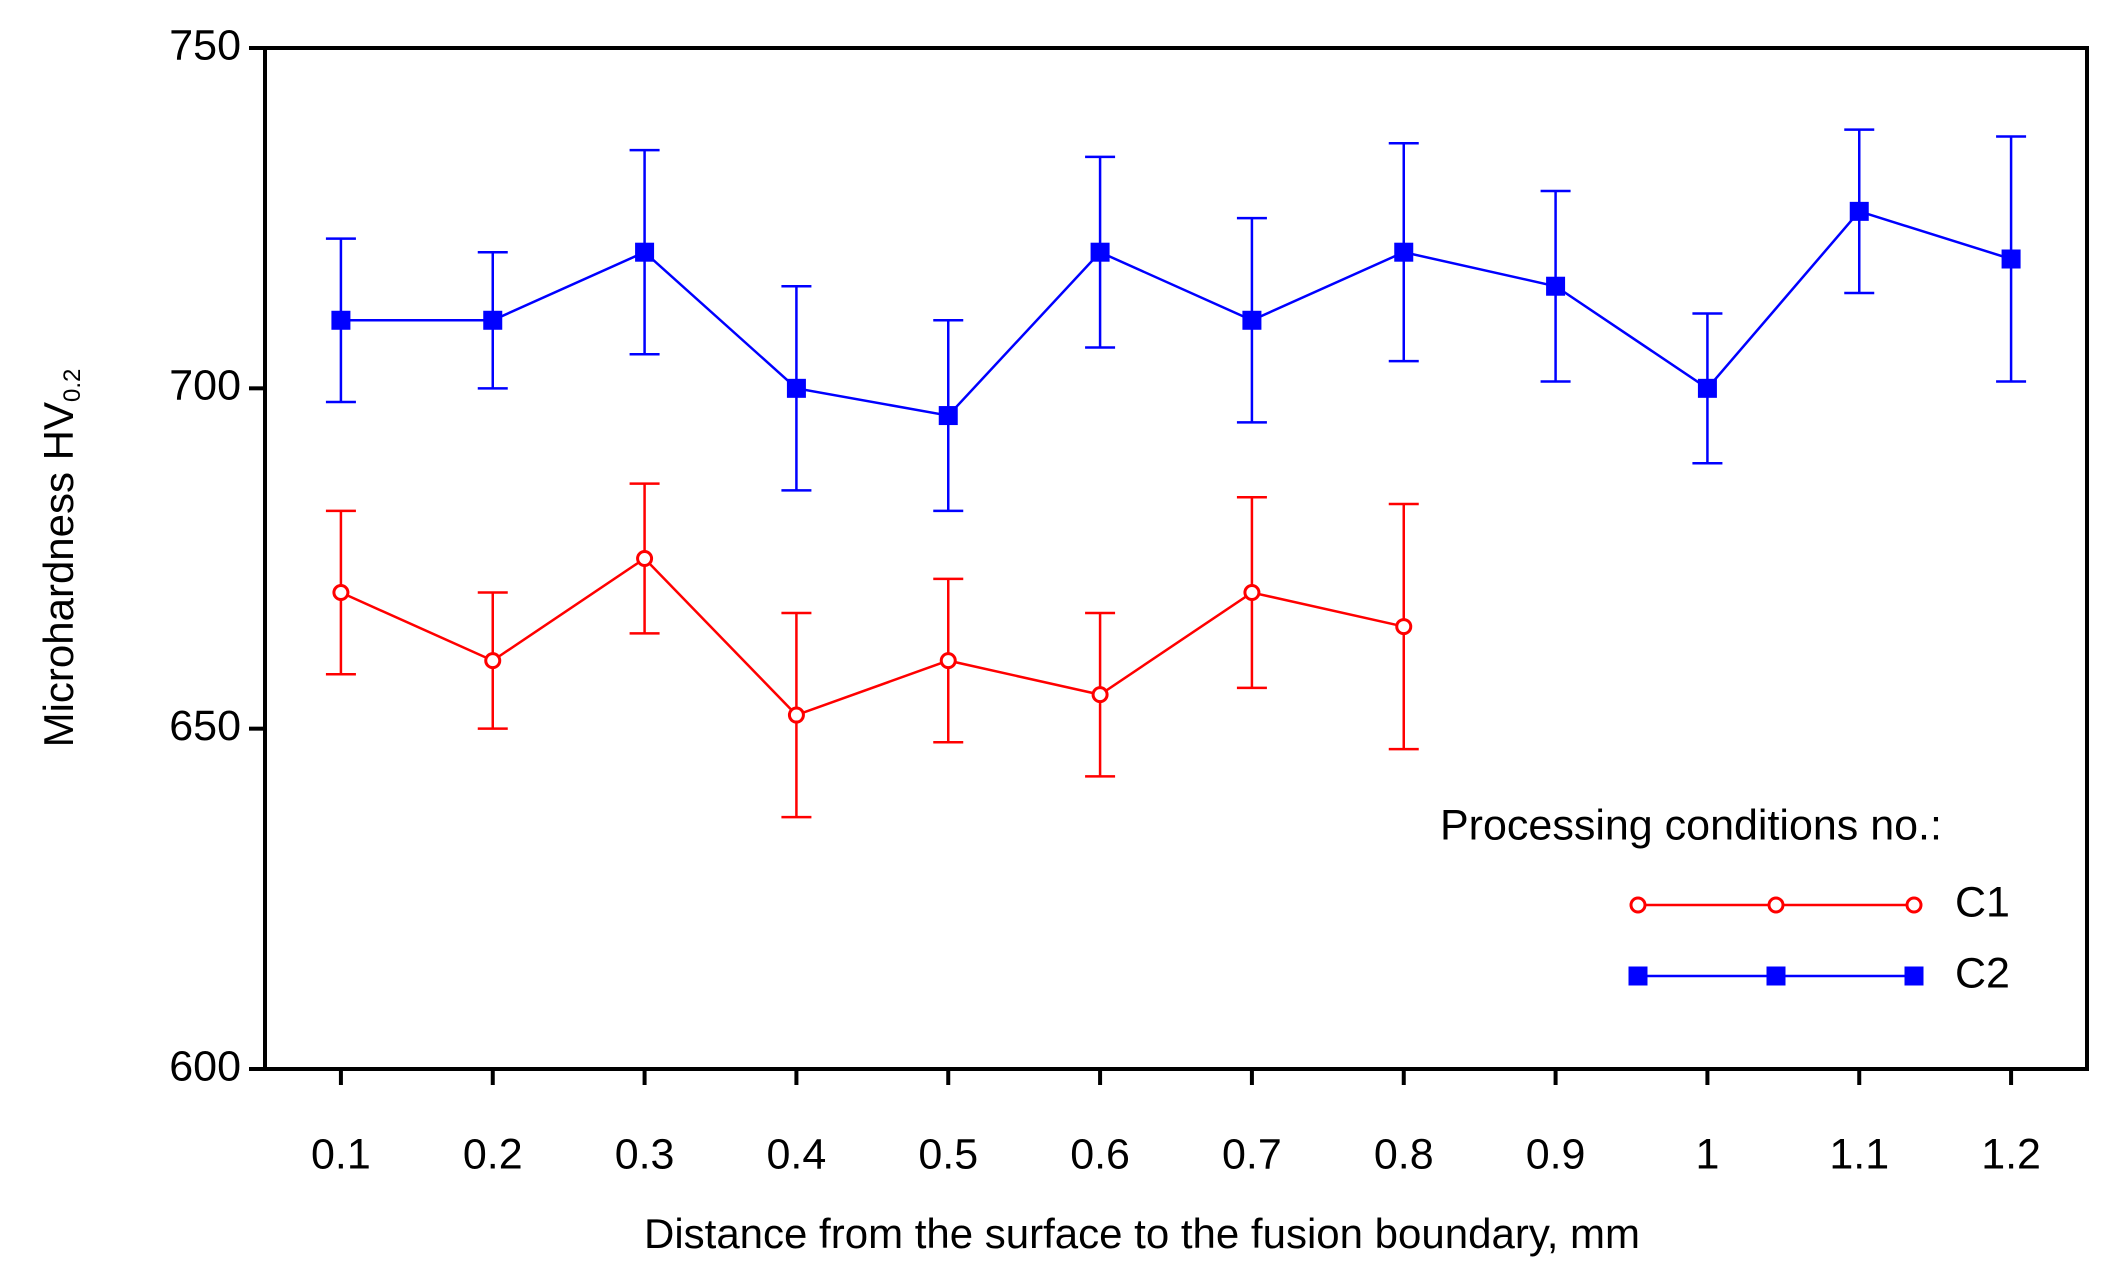  What do you see at coordinates (1404, 1154) in the screenshot?
I see `x-tick-label: 0.8` at bounding box center [1404, 1154].